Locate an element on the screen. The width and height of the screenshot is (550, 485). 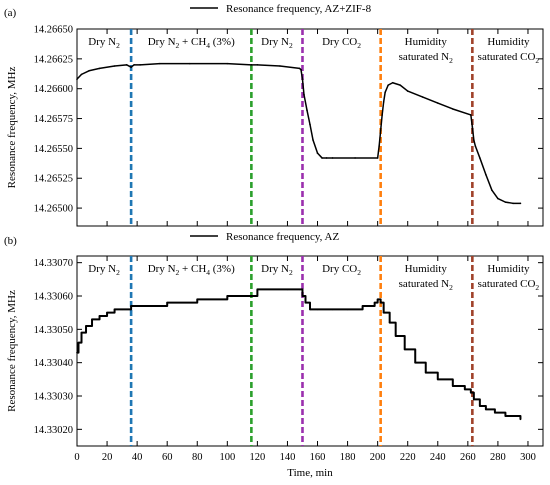
y-tick-label: 14.26575 is located at coordinates (53, 119).